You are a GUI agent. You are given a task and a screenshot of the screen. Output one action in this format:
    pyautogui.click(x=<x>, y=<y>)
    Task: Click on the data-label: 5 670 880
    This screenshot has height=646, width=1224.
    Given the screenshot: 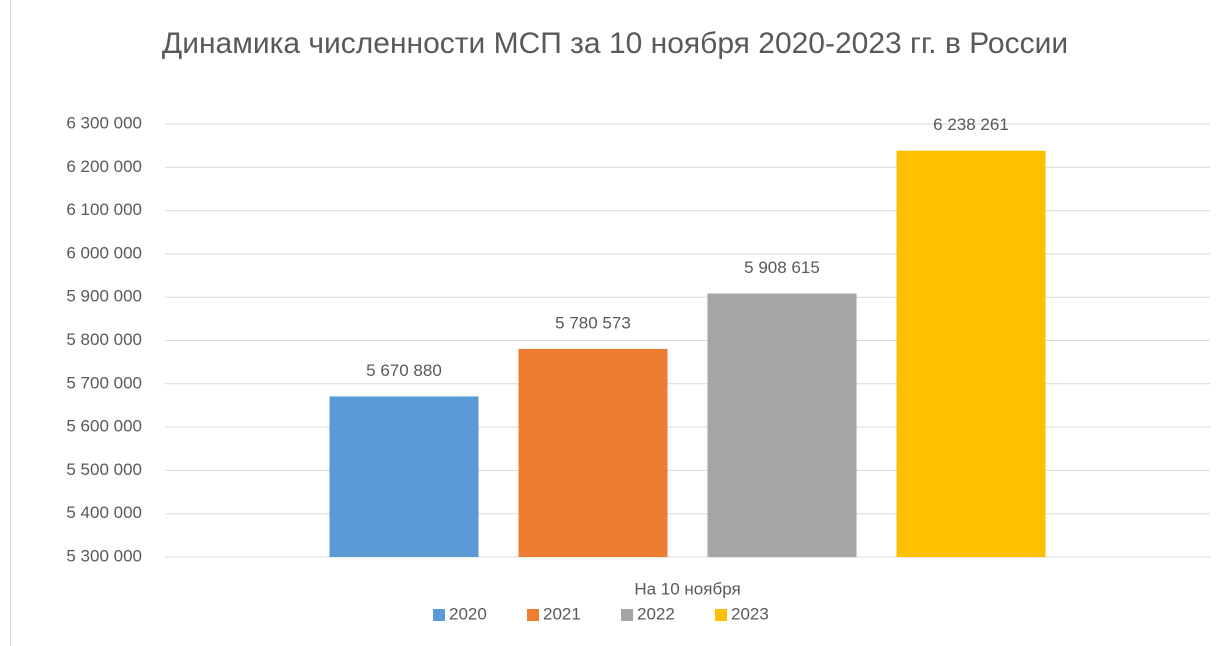 What is the action you would take?
    pyautogui.click(x=404, y=370)
    